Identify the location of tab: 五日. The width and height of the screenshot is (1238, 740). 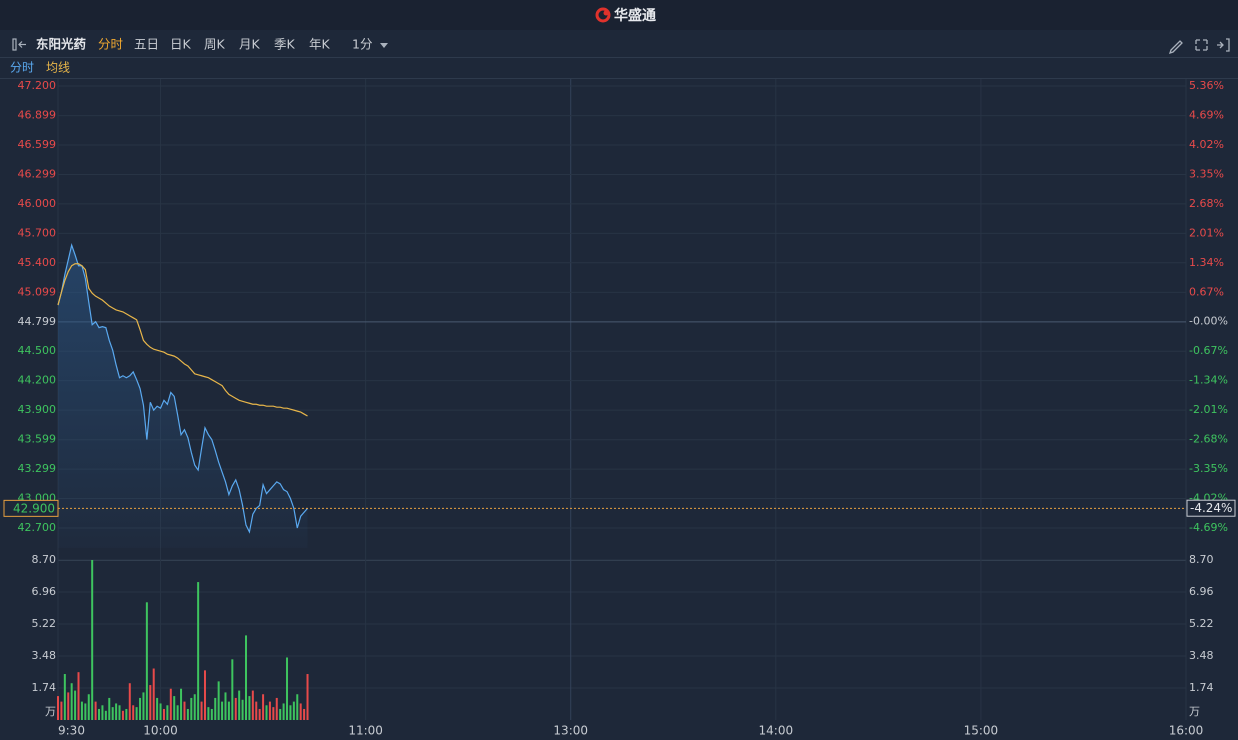
(146, 44).